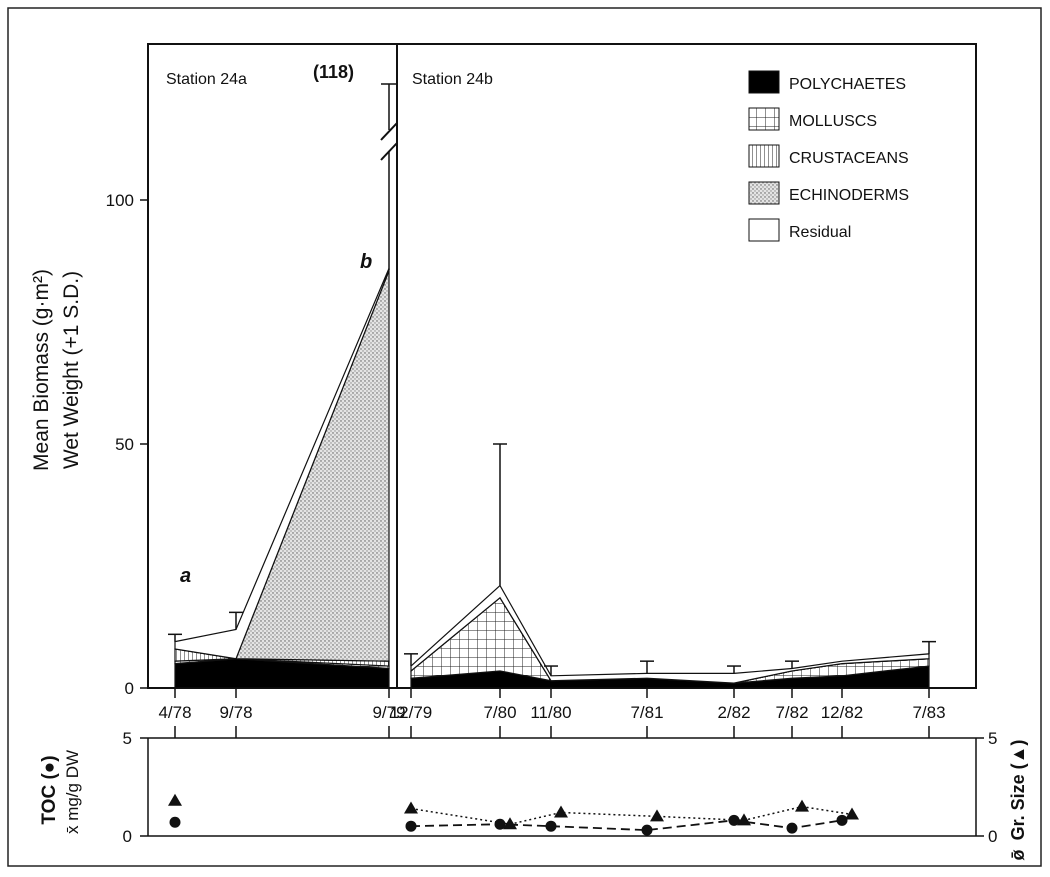 Image resolution: width=1050 pixels, height=877 pixels. What do you see at coordinates (127, 738) in the screenshot?
I see `lower-left-tick-5: 5` at bounding box center [127, 738].